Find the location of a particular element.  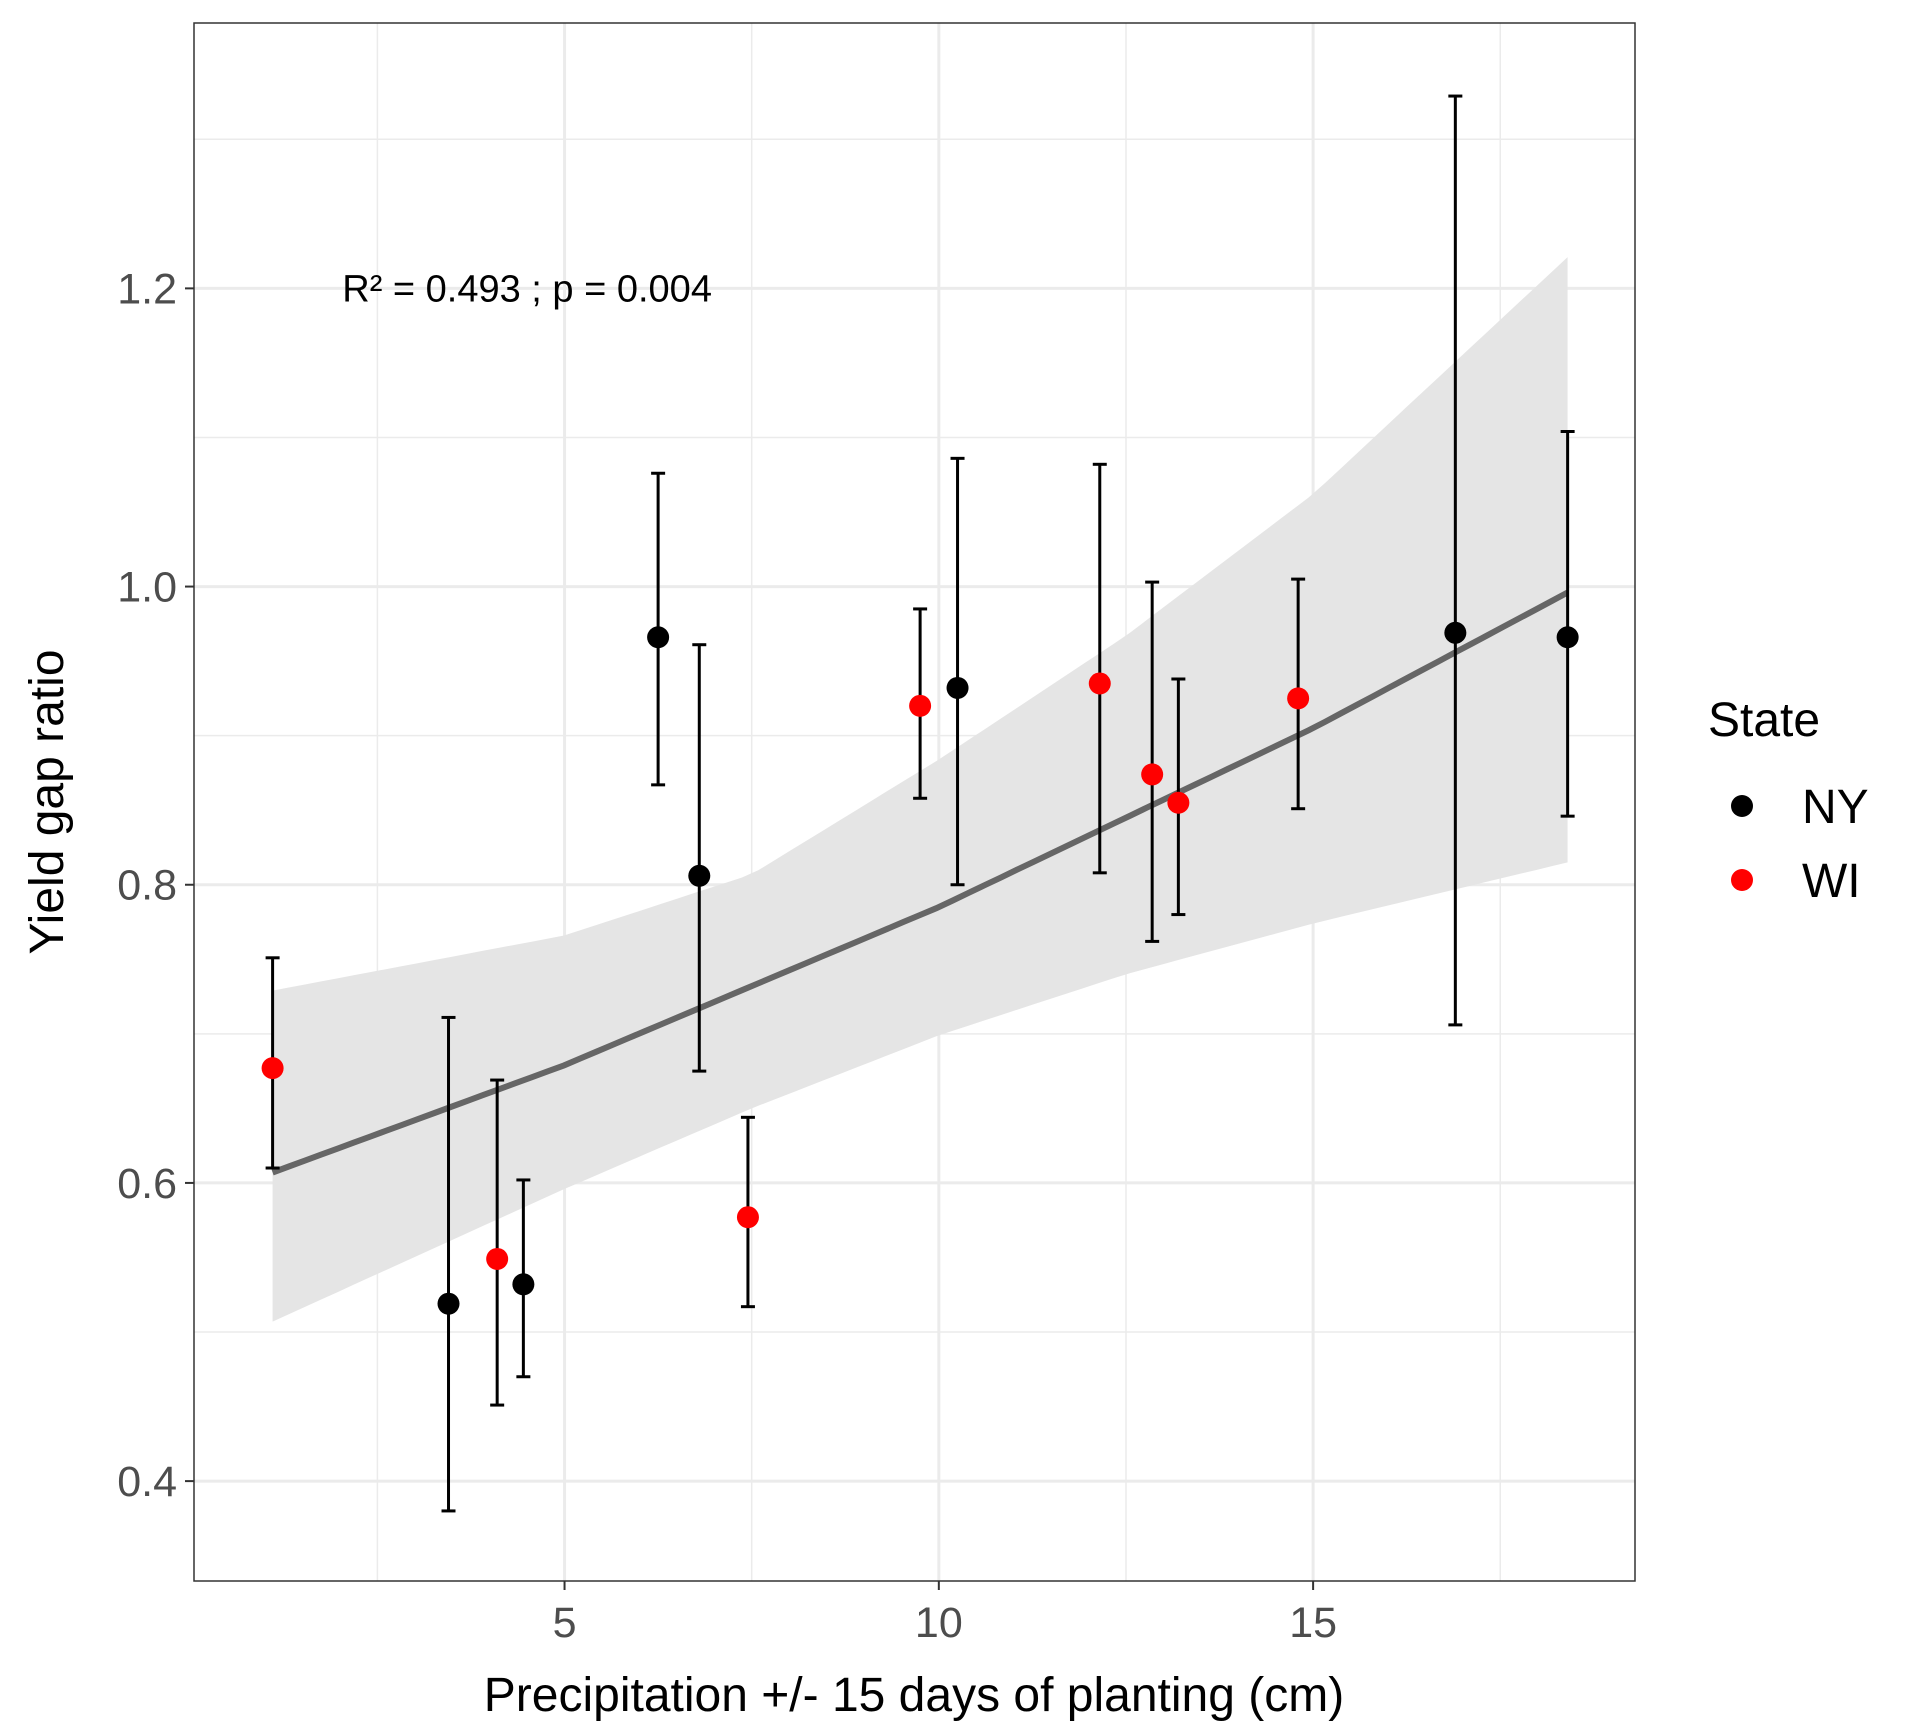

y-tick-label: 0.8 is located at coordinates (147, 886).